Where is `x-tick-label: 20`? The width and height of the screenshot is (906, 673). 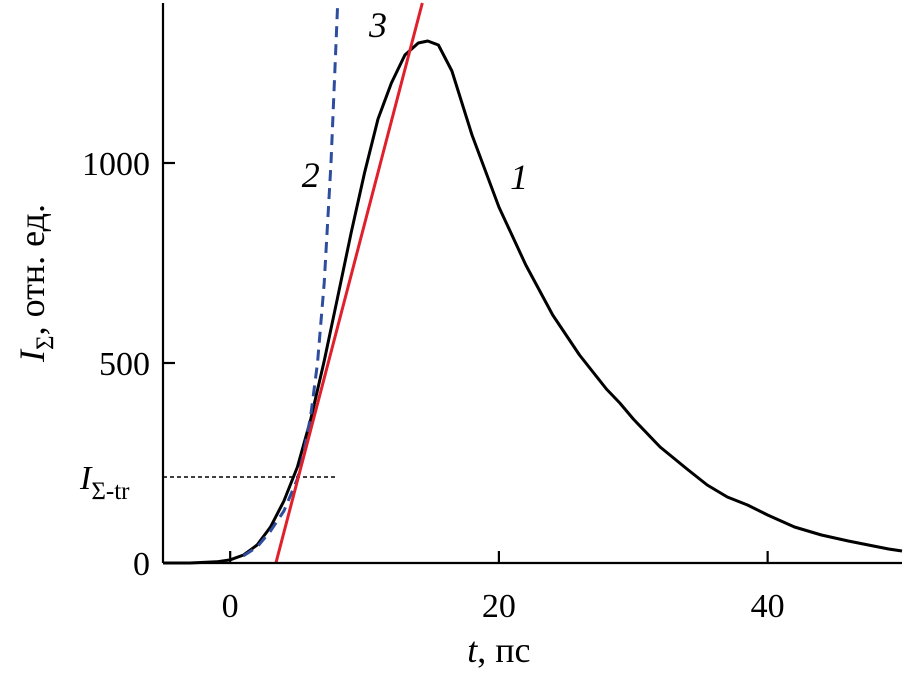 x-tick-label: 20 is located at coordinates (499, 606).